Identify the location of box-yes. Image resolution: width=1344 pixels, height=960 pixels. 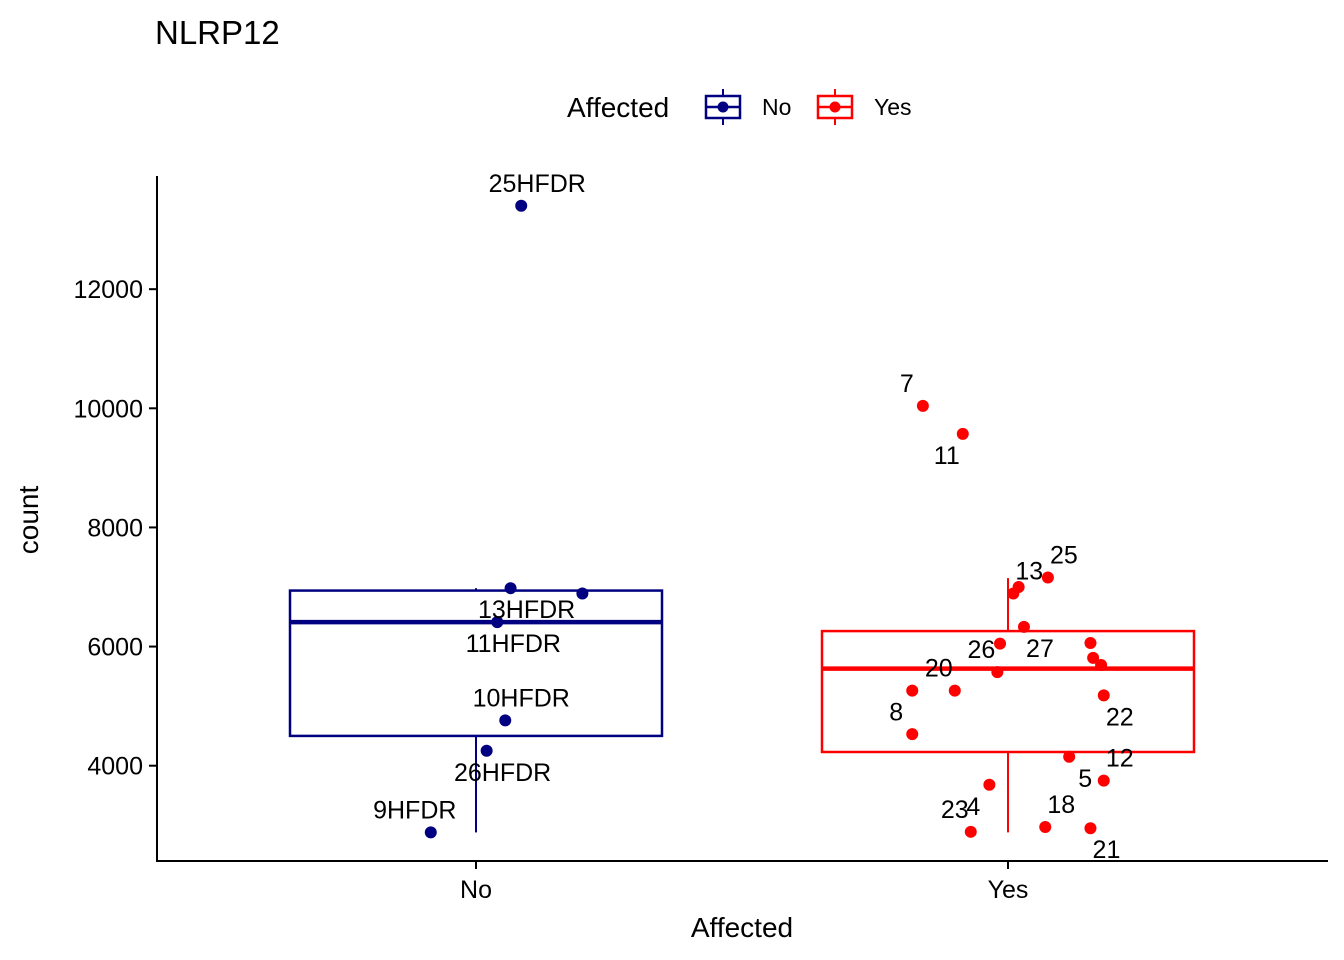
(1008, 691).